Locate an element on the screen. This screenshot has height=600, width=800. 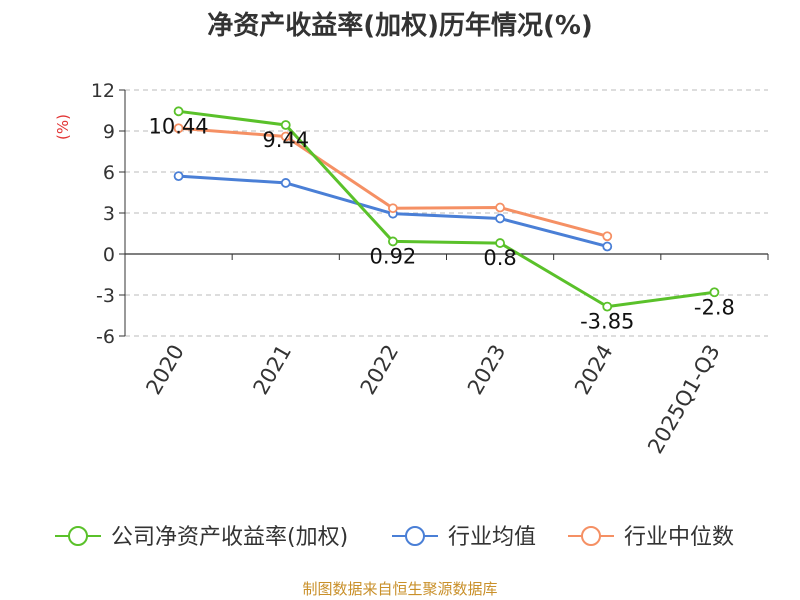
legend-label: 公司净资产收益率(加权) is located at coordinates (229, 537).